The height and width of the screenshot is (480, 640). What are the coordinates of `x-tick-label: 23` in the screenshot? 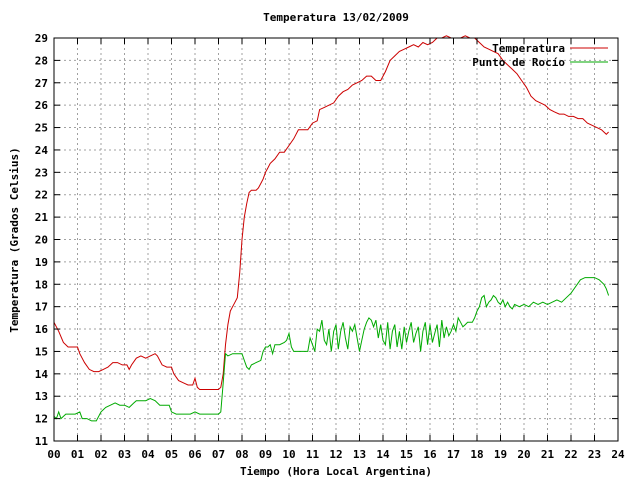 It's located at (594, 454).